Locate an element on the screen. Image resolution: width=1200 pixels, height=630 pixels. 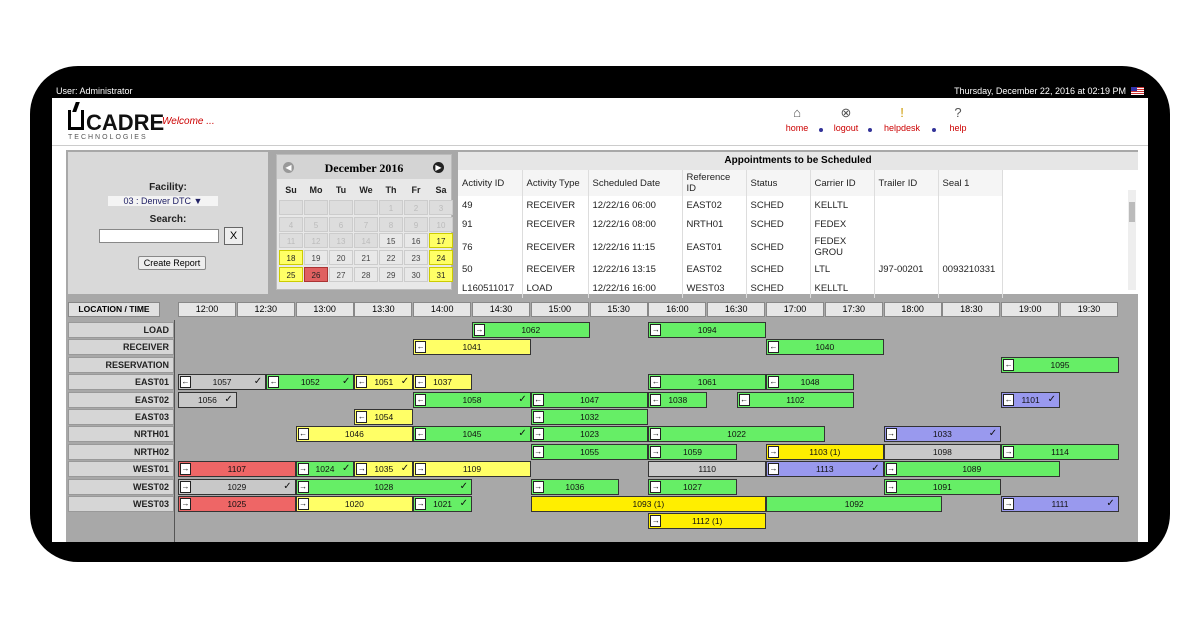
prev-month-icon: ◀ is located at coordinates (288, 167).